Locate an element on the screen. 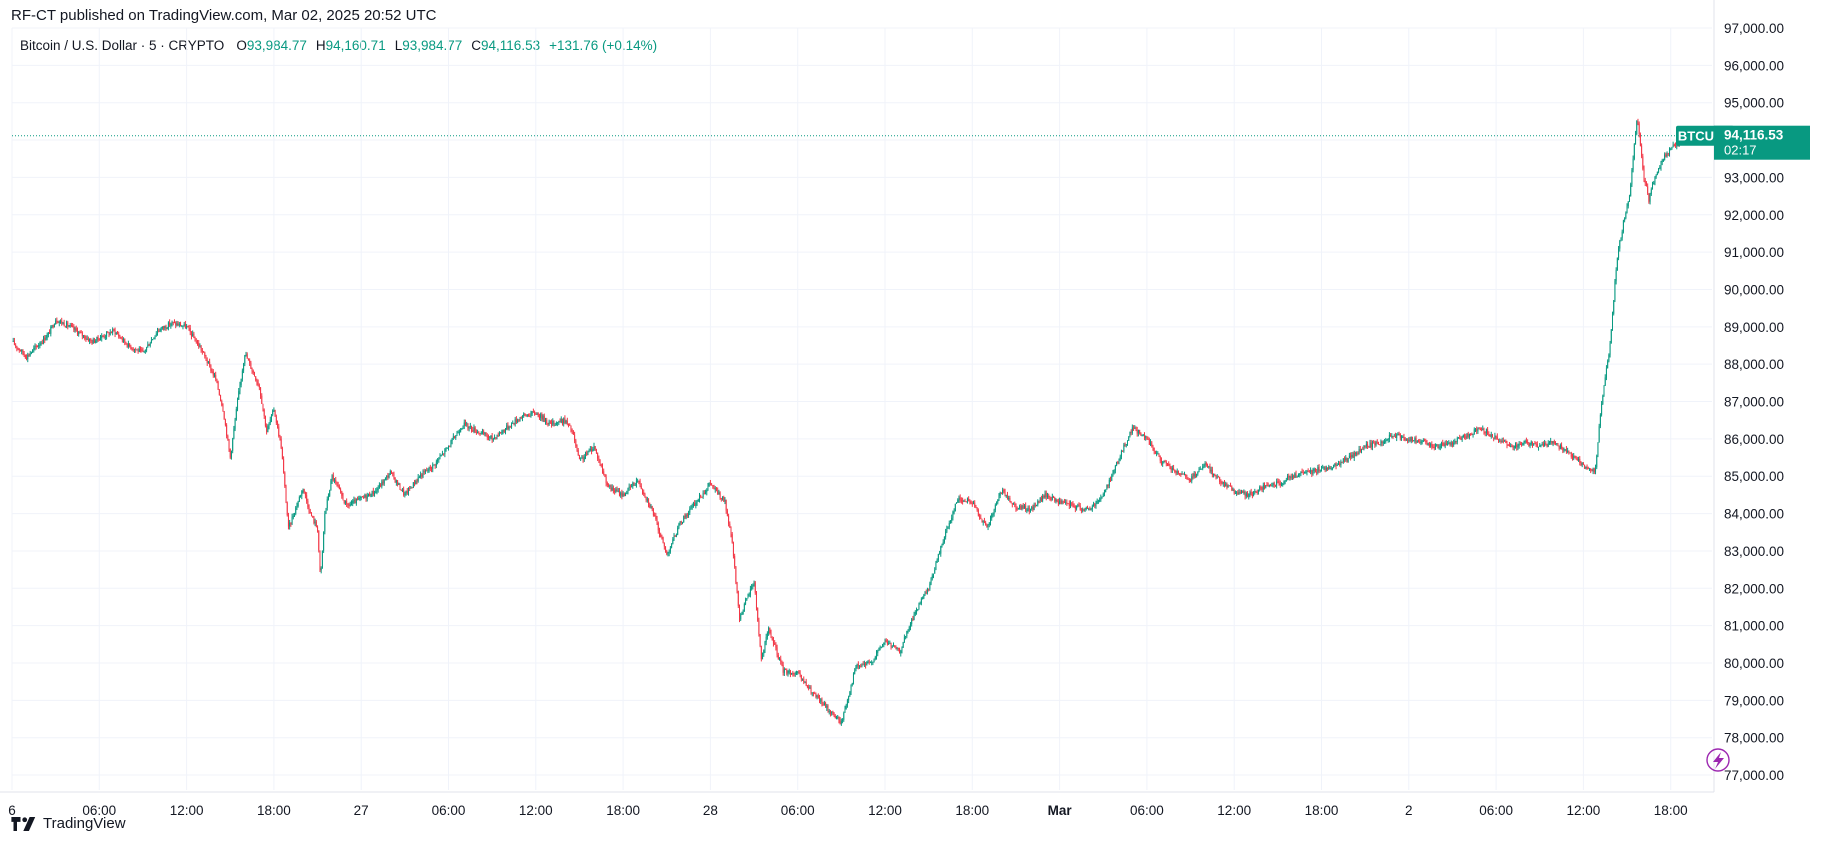  symbol-name: Bitcoin / U.S. Dollar · 5 · CRYPTO is located at coordinates (122, 45).